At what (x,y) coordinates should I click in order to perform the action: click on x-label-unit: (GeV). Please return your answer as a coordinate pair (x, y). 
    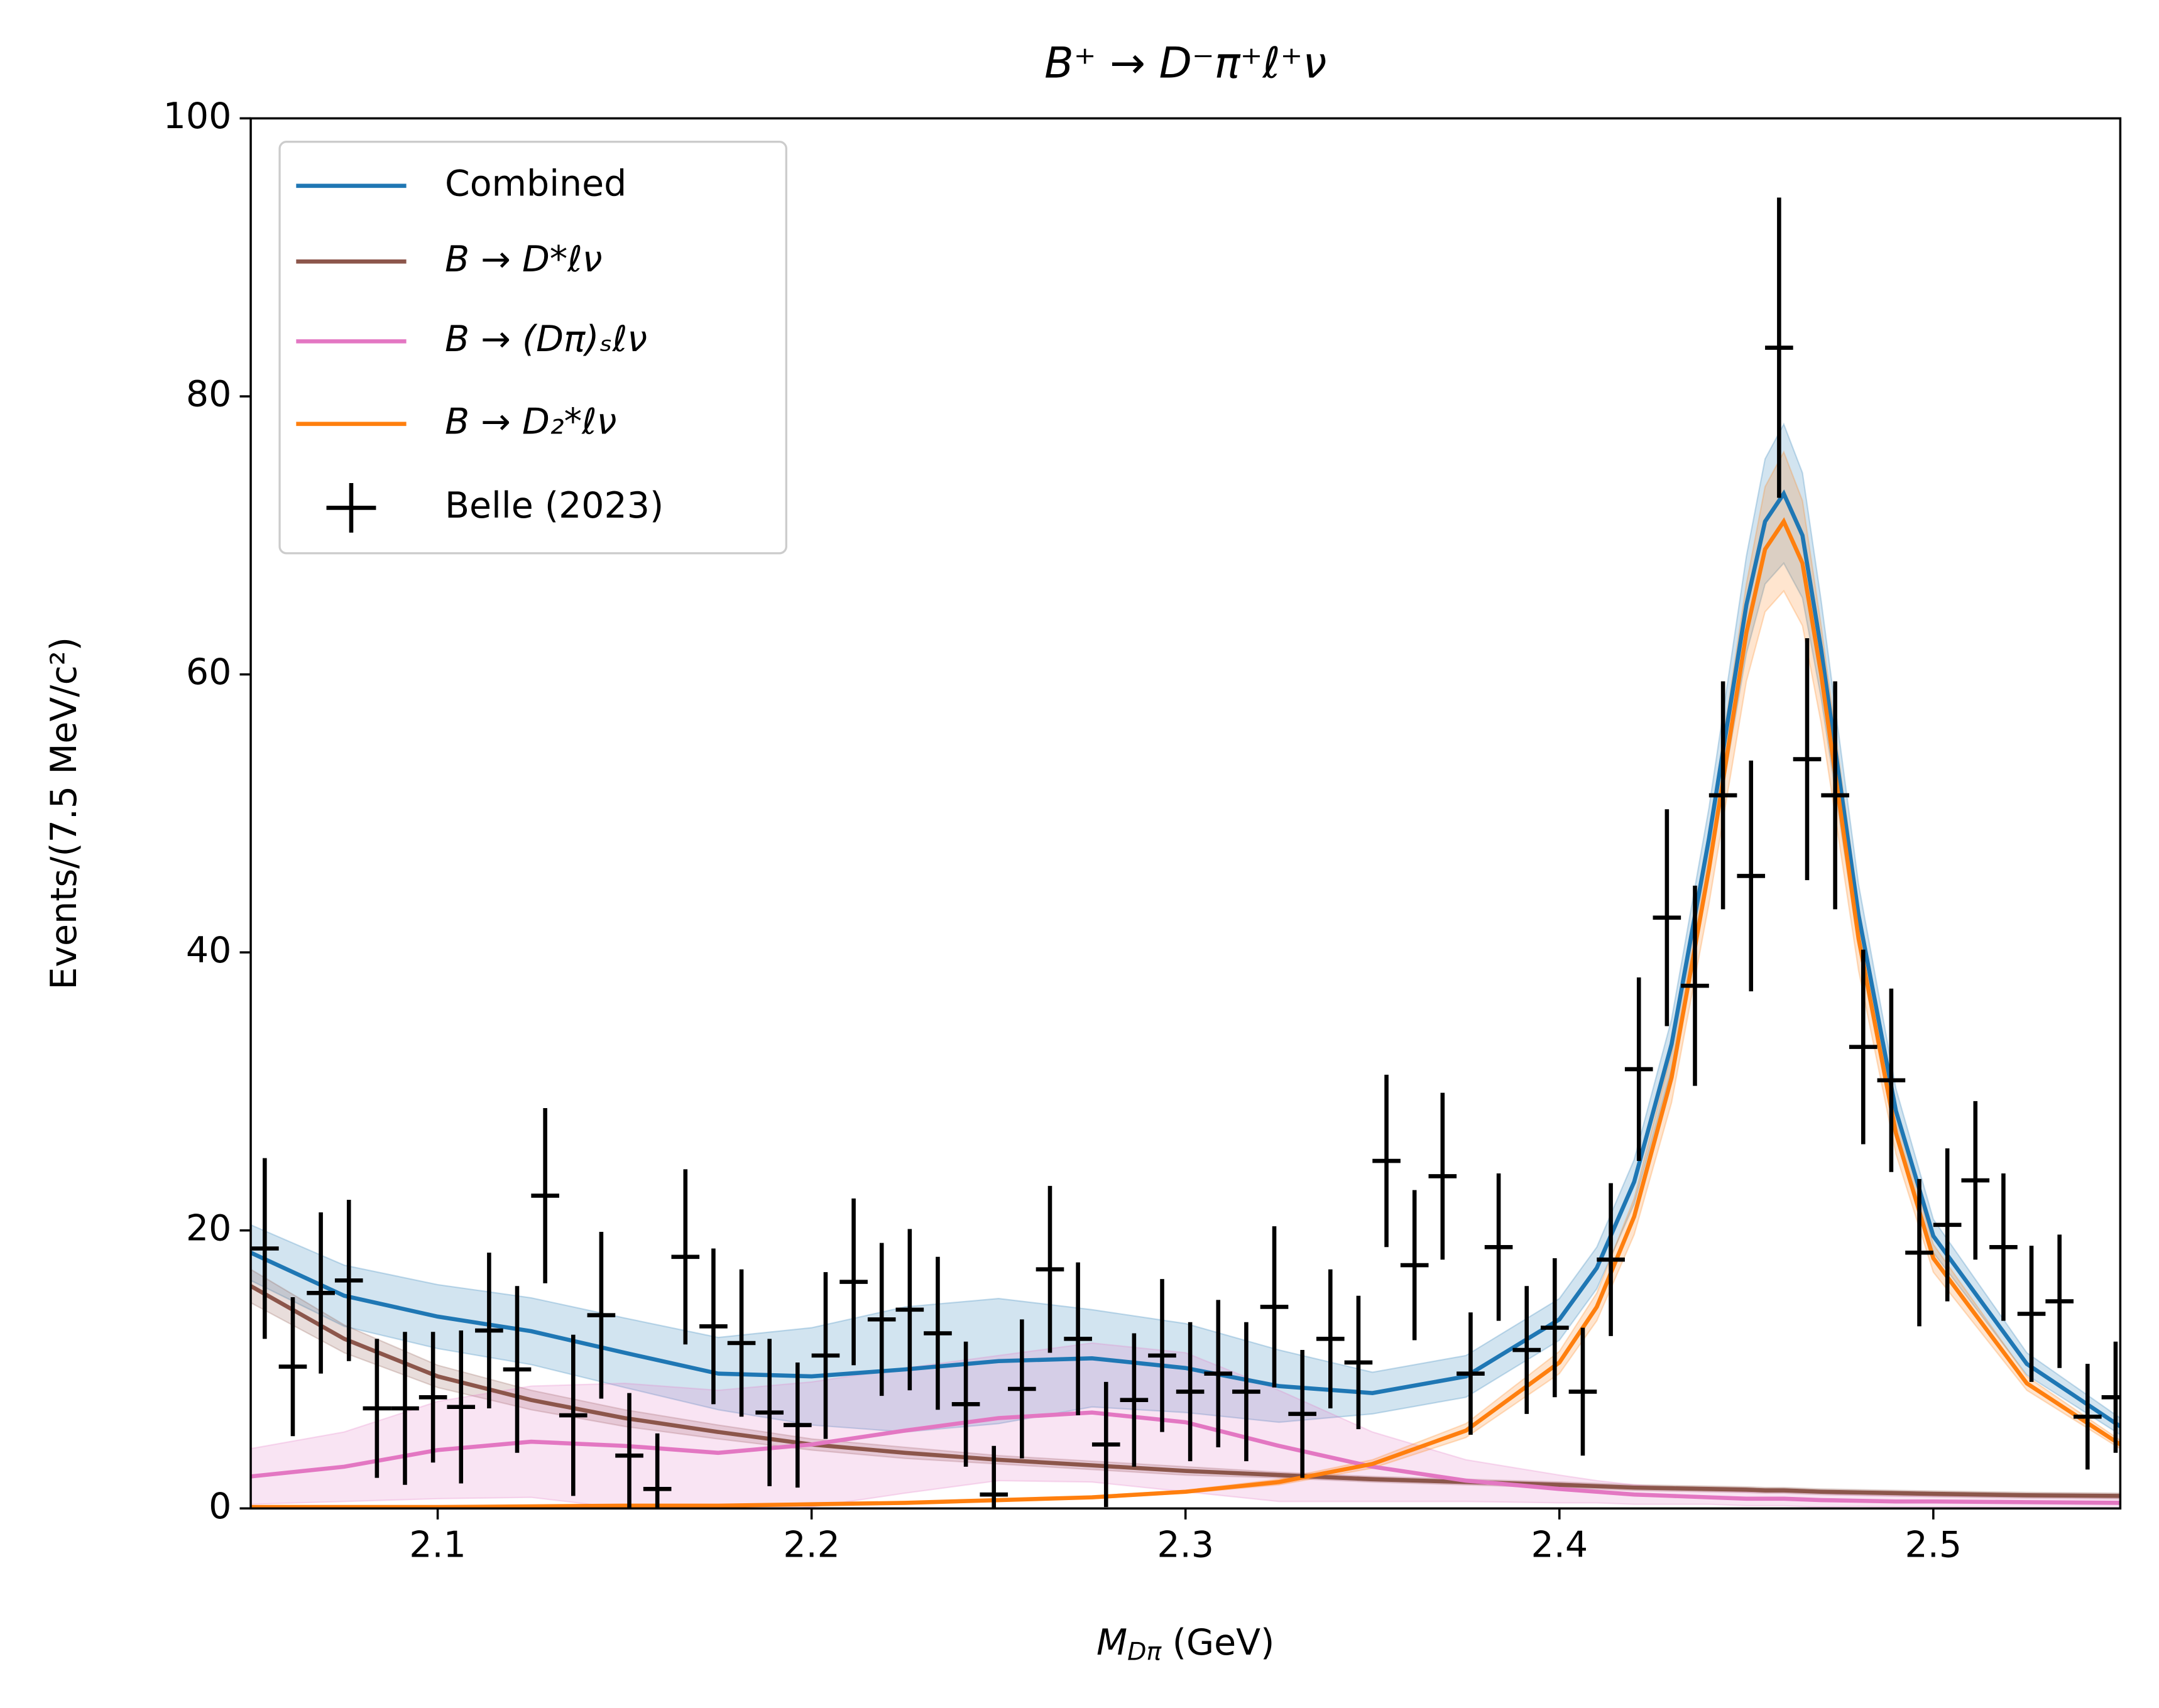
    Looking at the image, I should click on (1224, 1642).